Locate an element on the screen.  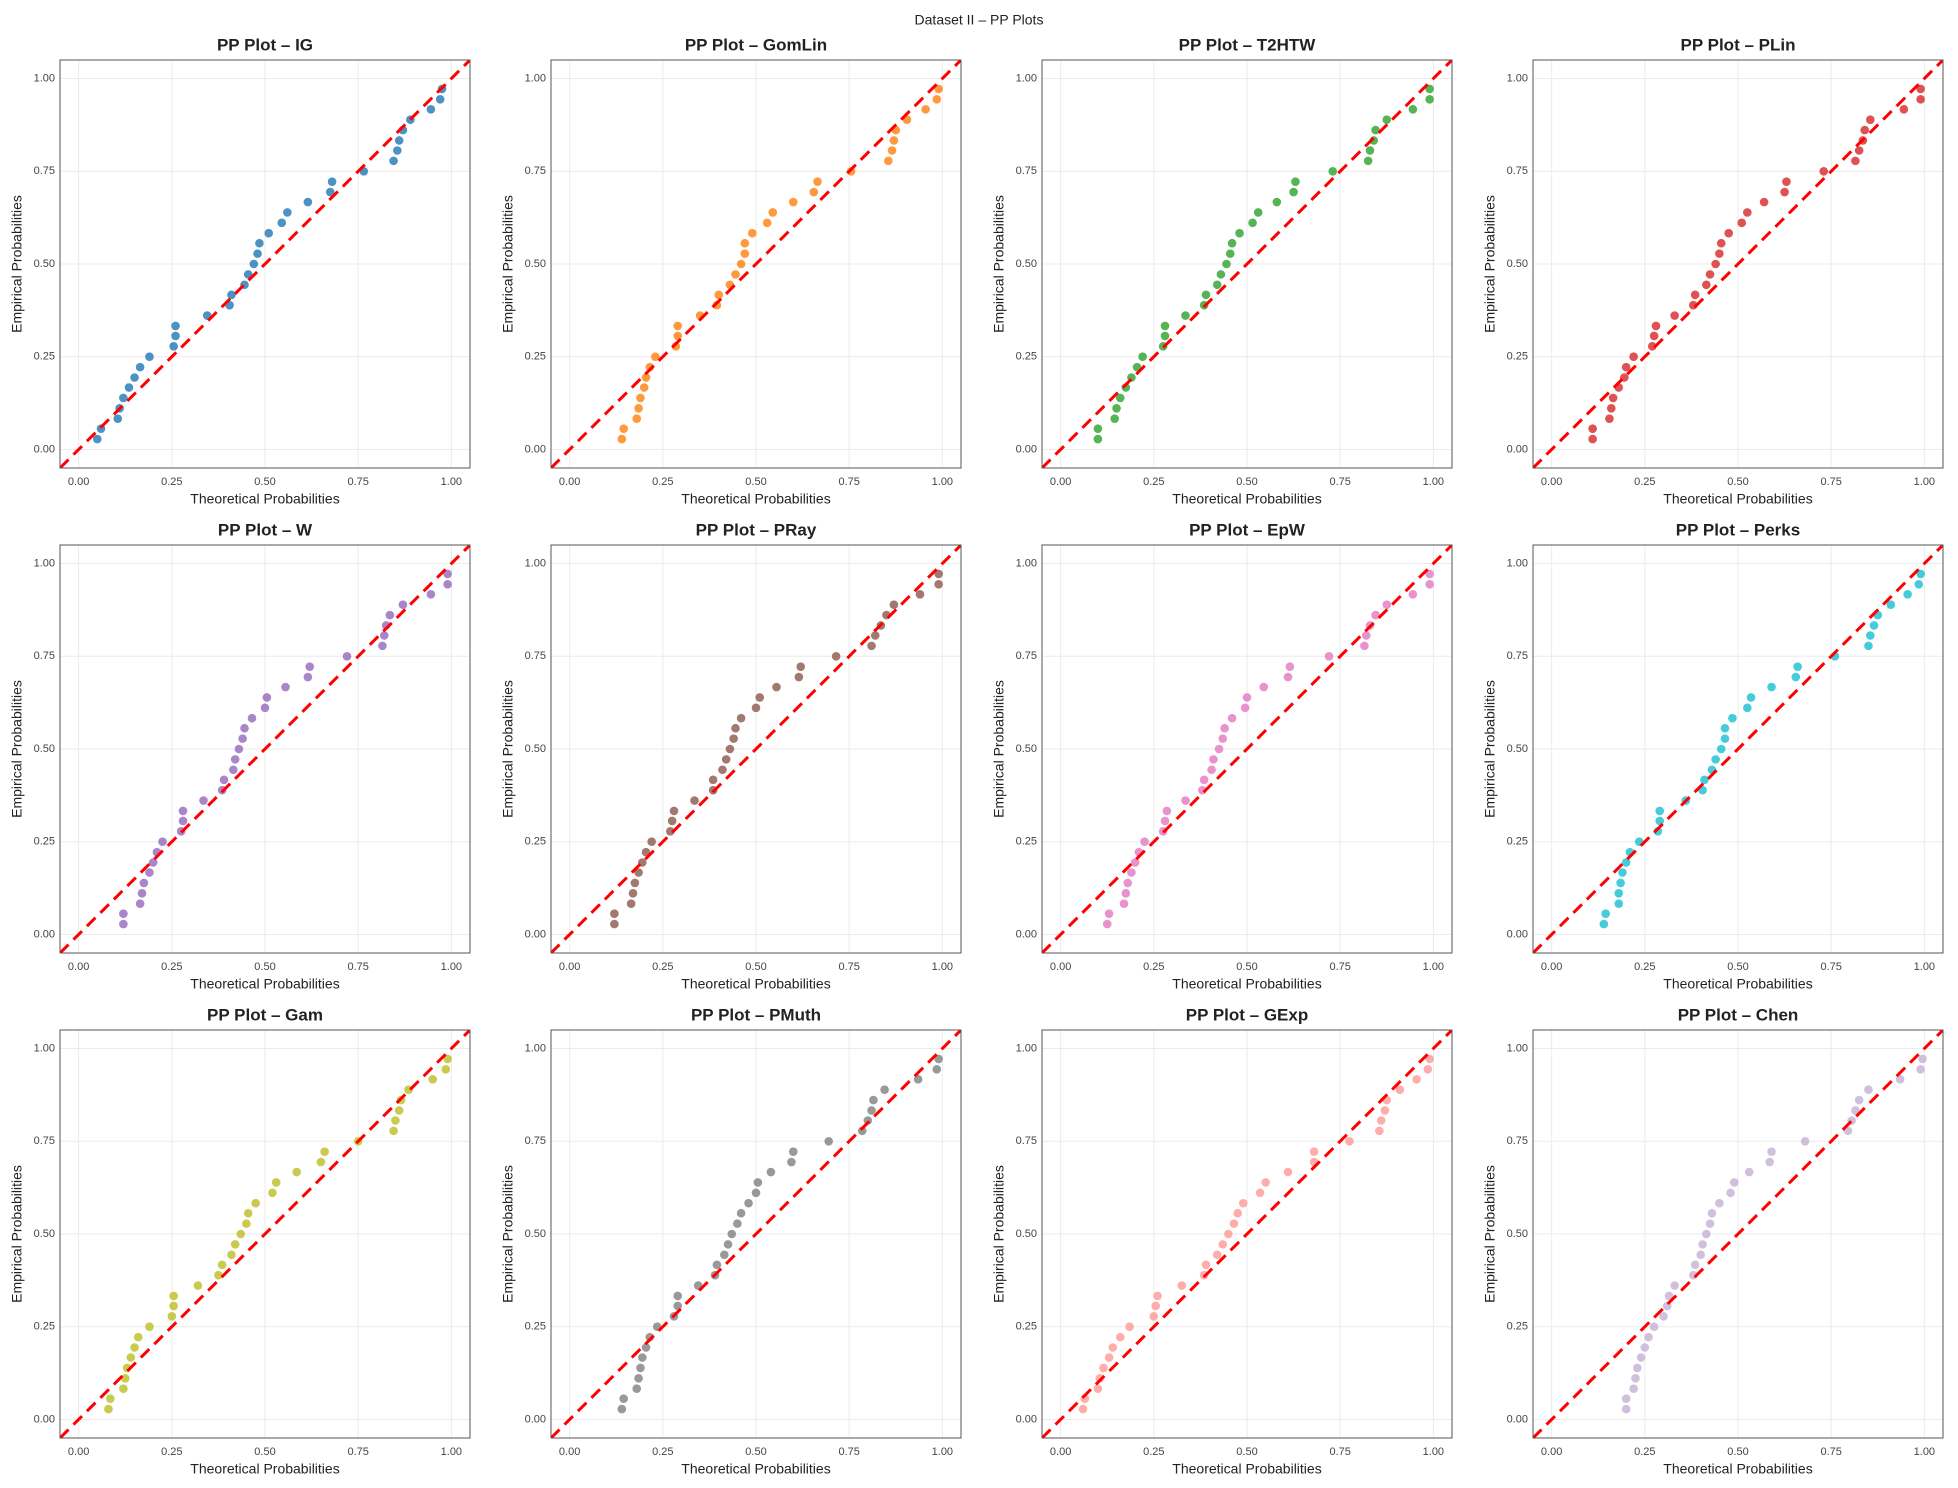
panel-title: PP Plot – EpW is located at coordinates (1247, 529).